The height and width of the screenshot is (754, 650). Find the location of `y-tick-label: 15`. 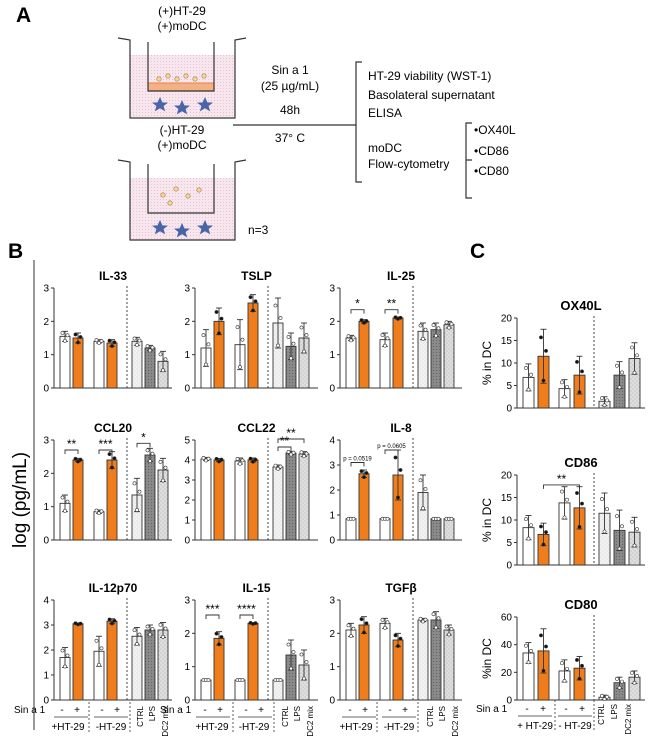

y-tick-label: 15 is located at coordinates (507, 498).